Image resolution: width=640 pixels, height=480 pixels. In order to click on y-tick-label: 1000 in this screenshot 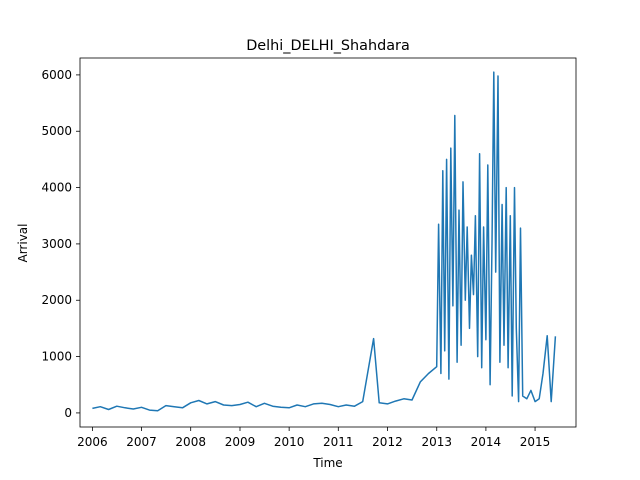, I will do `click(56, 357)`.